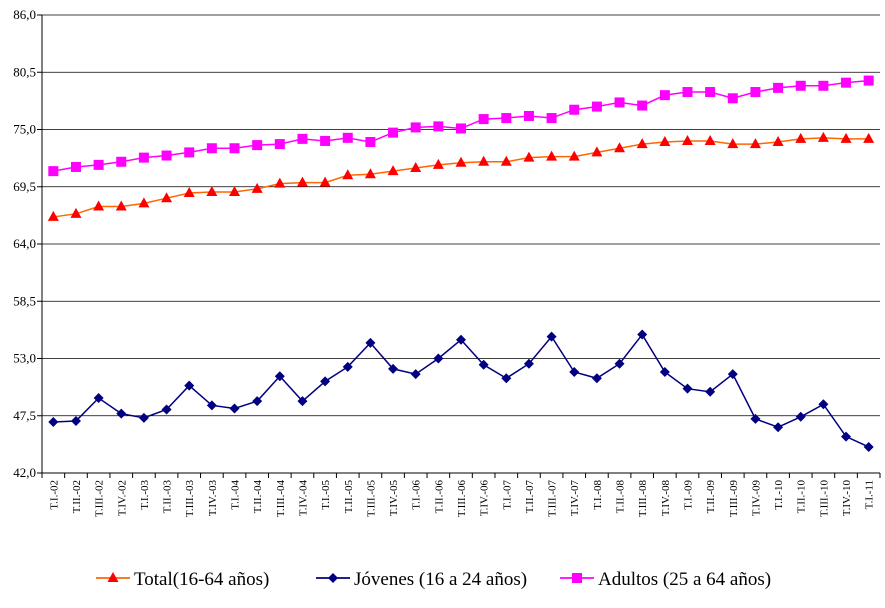  I want to click on y-tick-label: 53,0, so click(24, 358).